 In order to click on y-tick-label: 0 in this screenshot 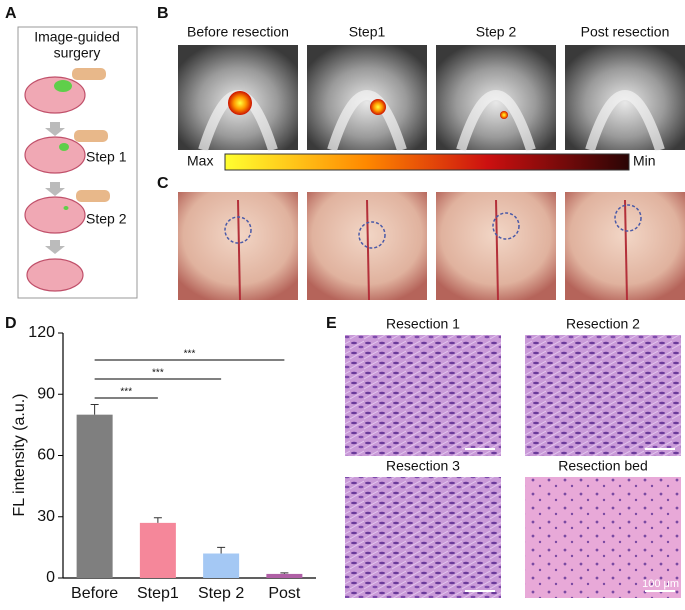, I will do `click(50, 577)`.